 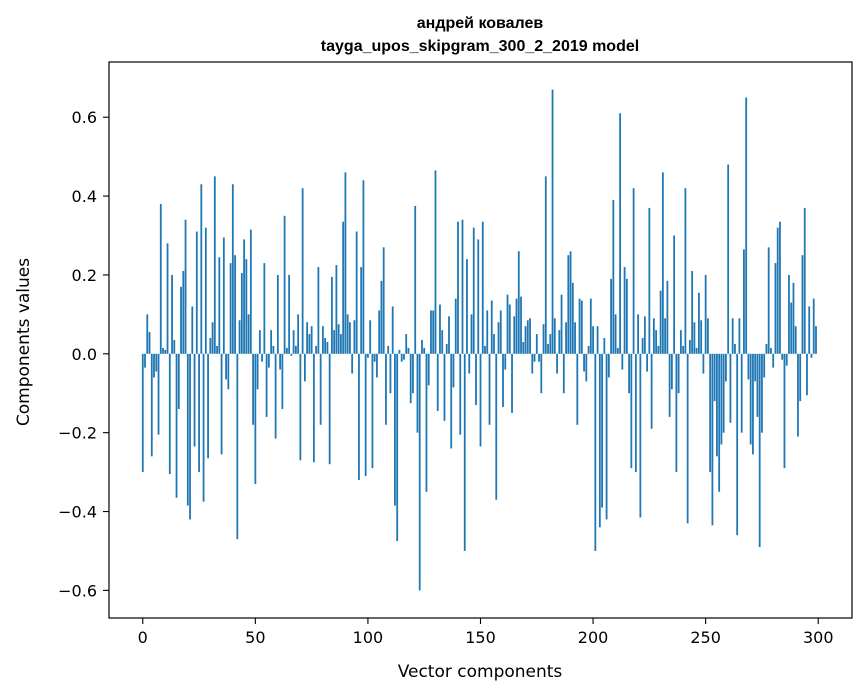 I want to click on y-tick-label: 0.2, so click(x=84, y=275).